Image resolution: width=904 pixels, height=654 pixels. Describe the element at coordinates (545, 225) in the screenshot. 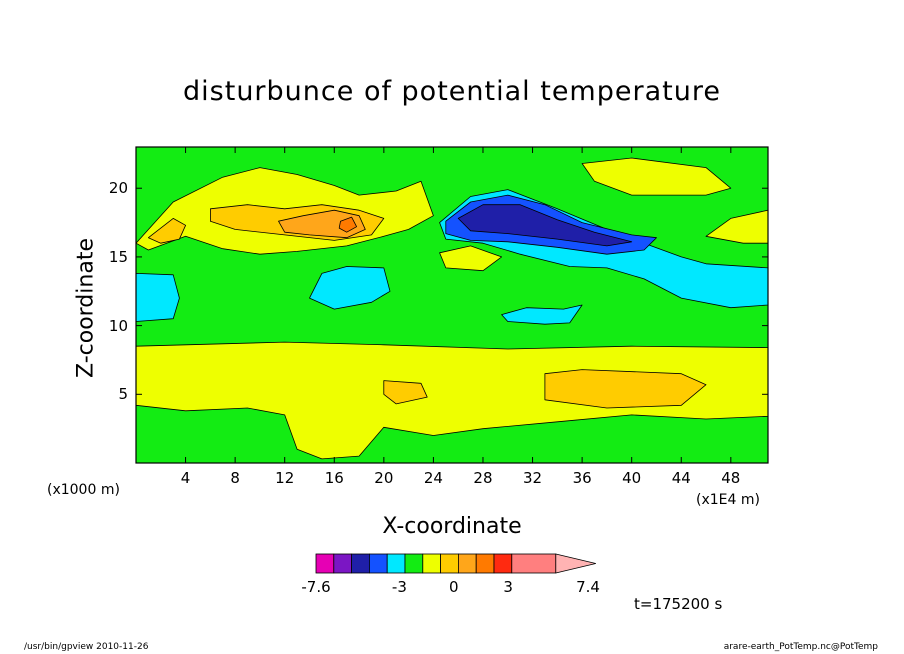

I see `contour-region-level--3` at that location.